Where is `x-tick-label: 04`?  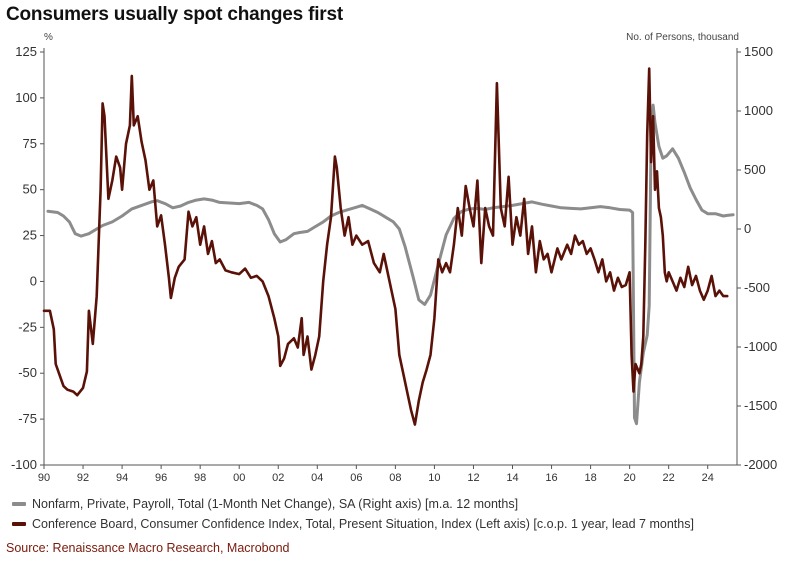 x-tick-label: 04 is located at coordinates (317, 478).